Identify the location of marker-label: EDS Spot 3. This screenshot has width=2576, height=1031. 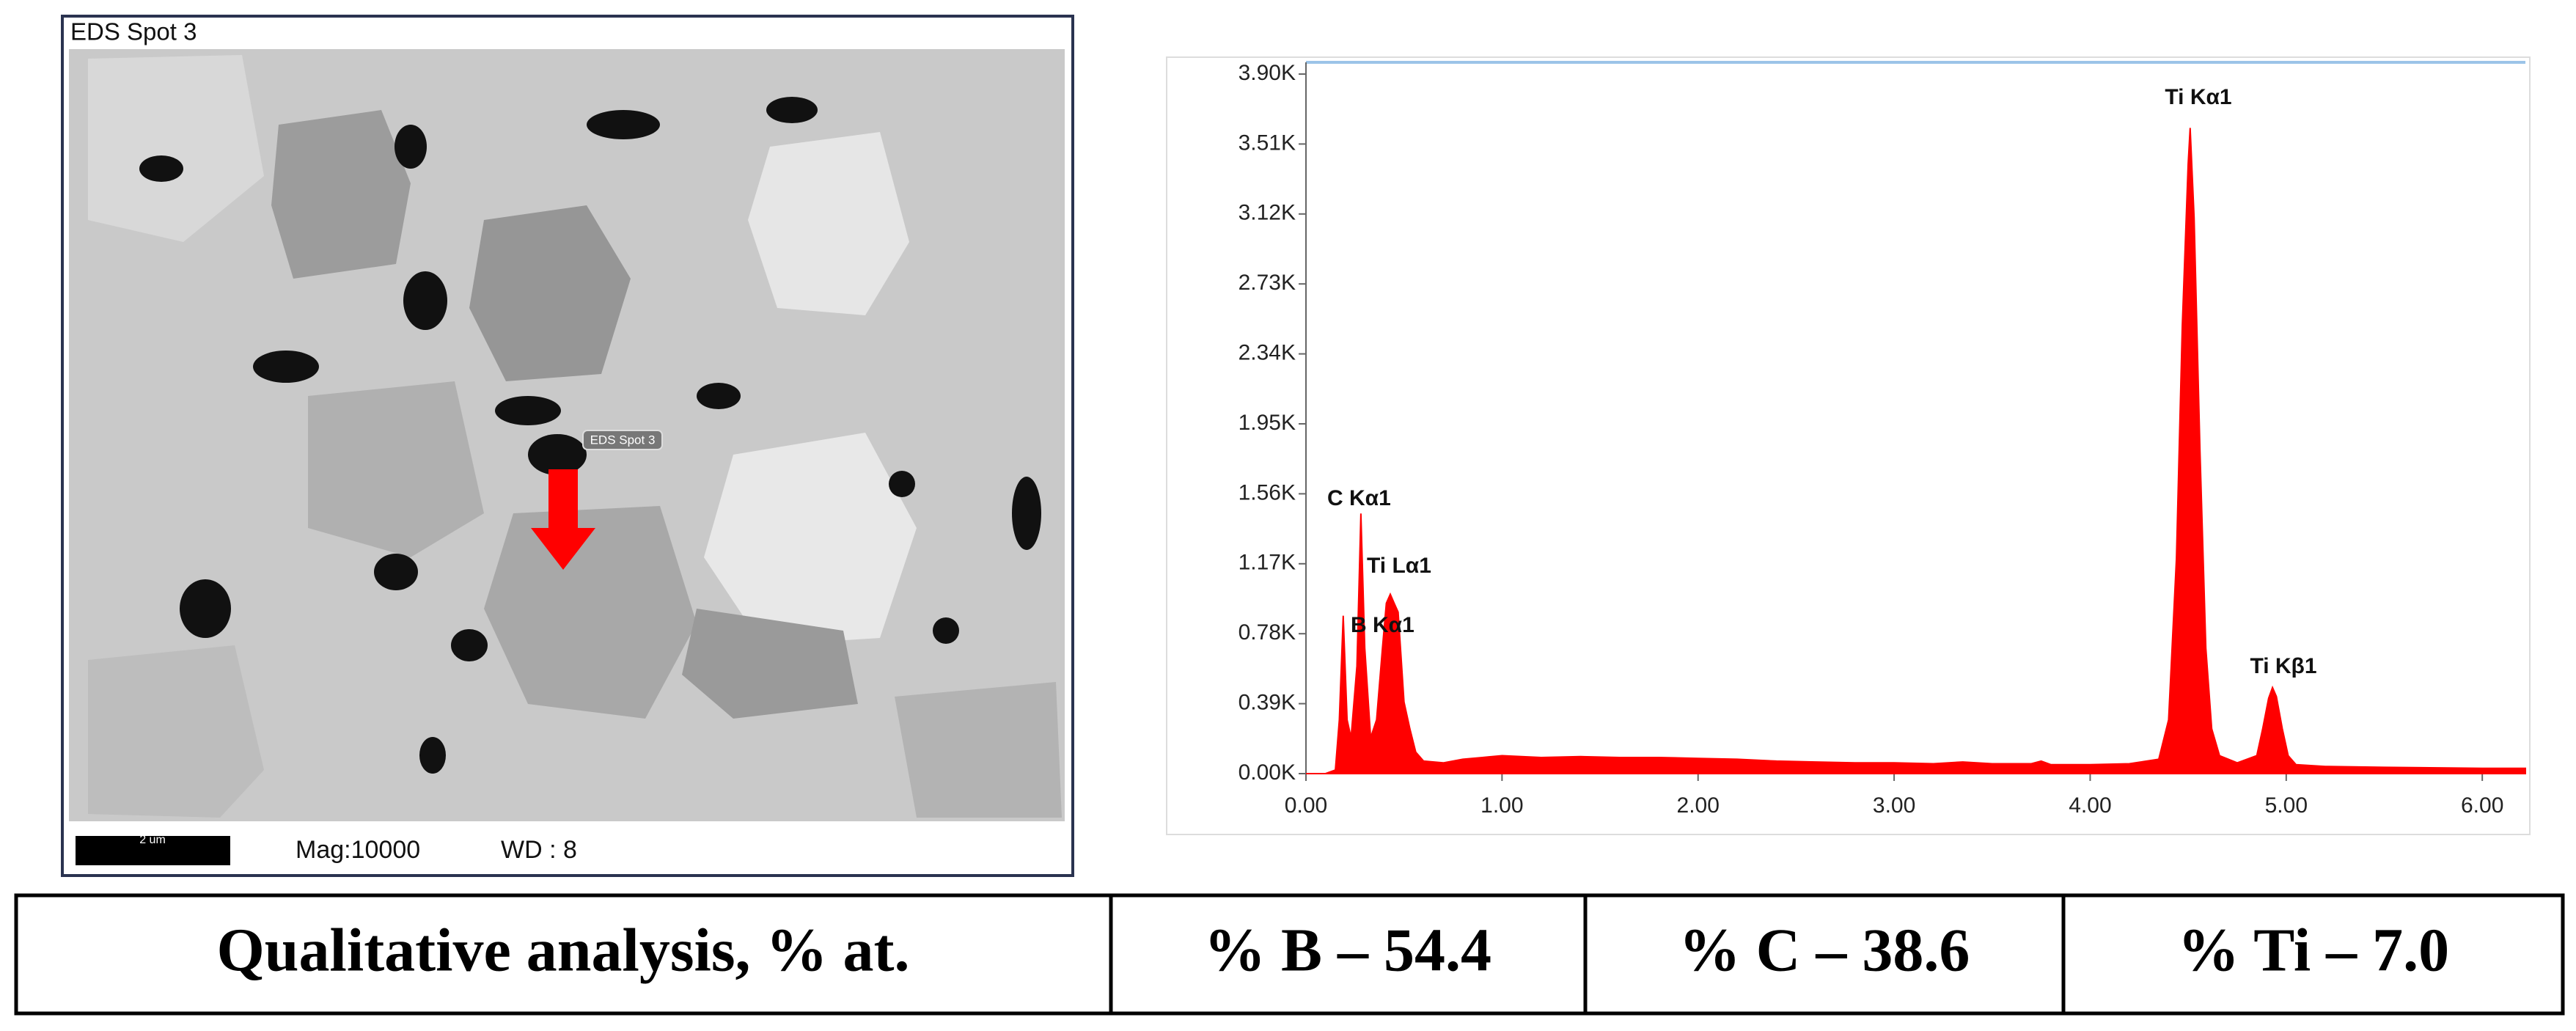
(623, 440).